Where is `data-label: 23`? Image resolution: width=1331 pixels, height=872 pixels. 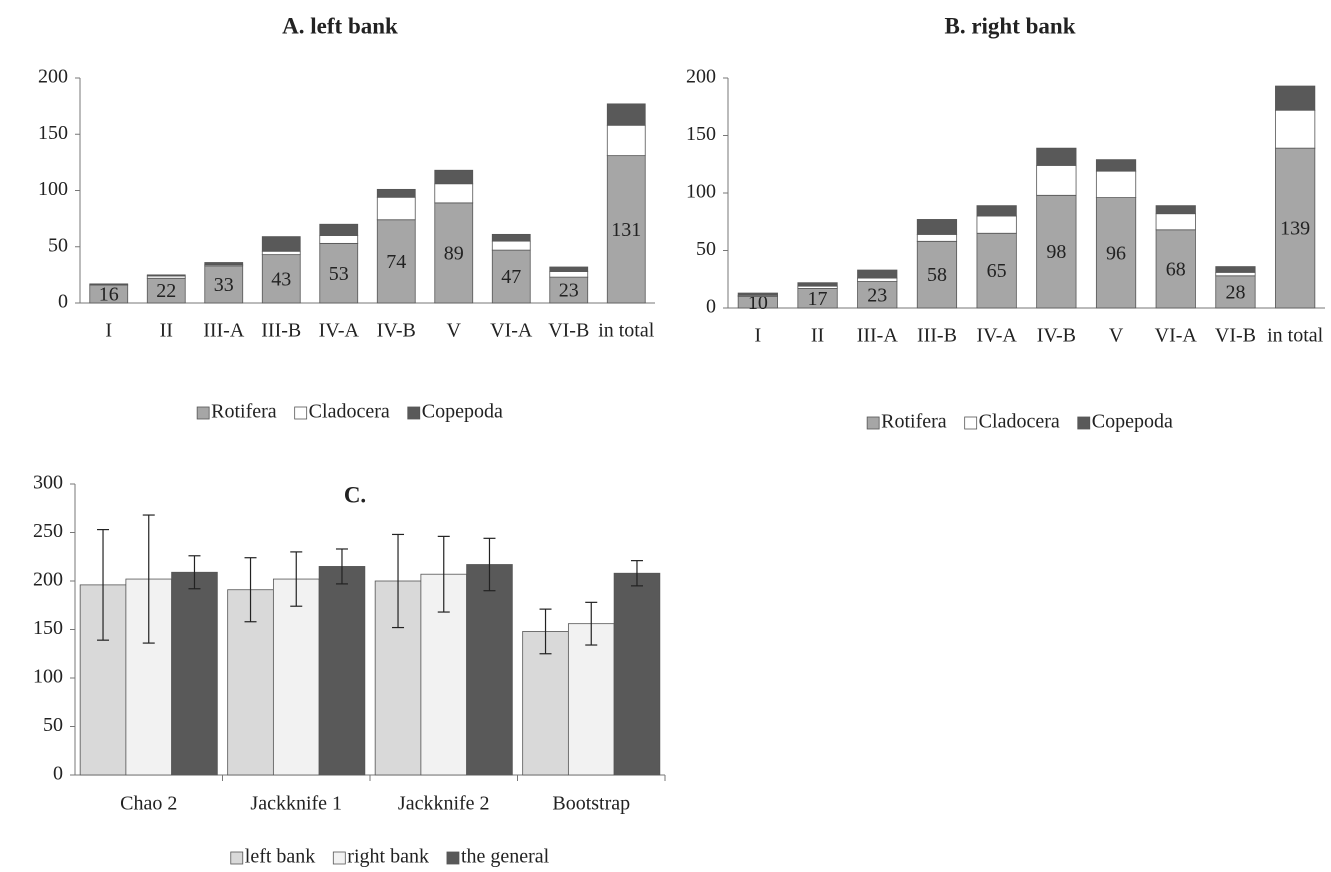
data-label: 23 is located at coordinates (569, 291).